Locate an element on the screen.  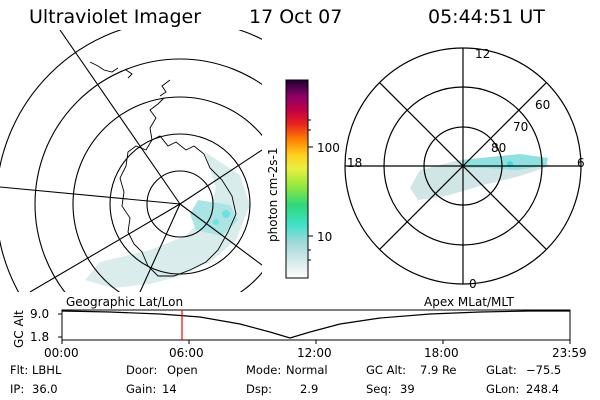
date-label: 17 Oct 07 is located at coordinates (296, 17).